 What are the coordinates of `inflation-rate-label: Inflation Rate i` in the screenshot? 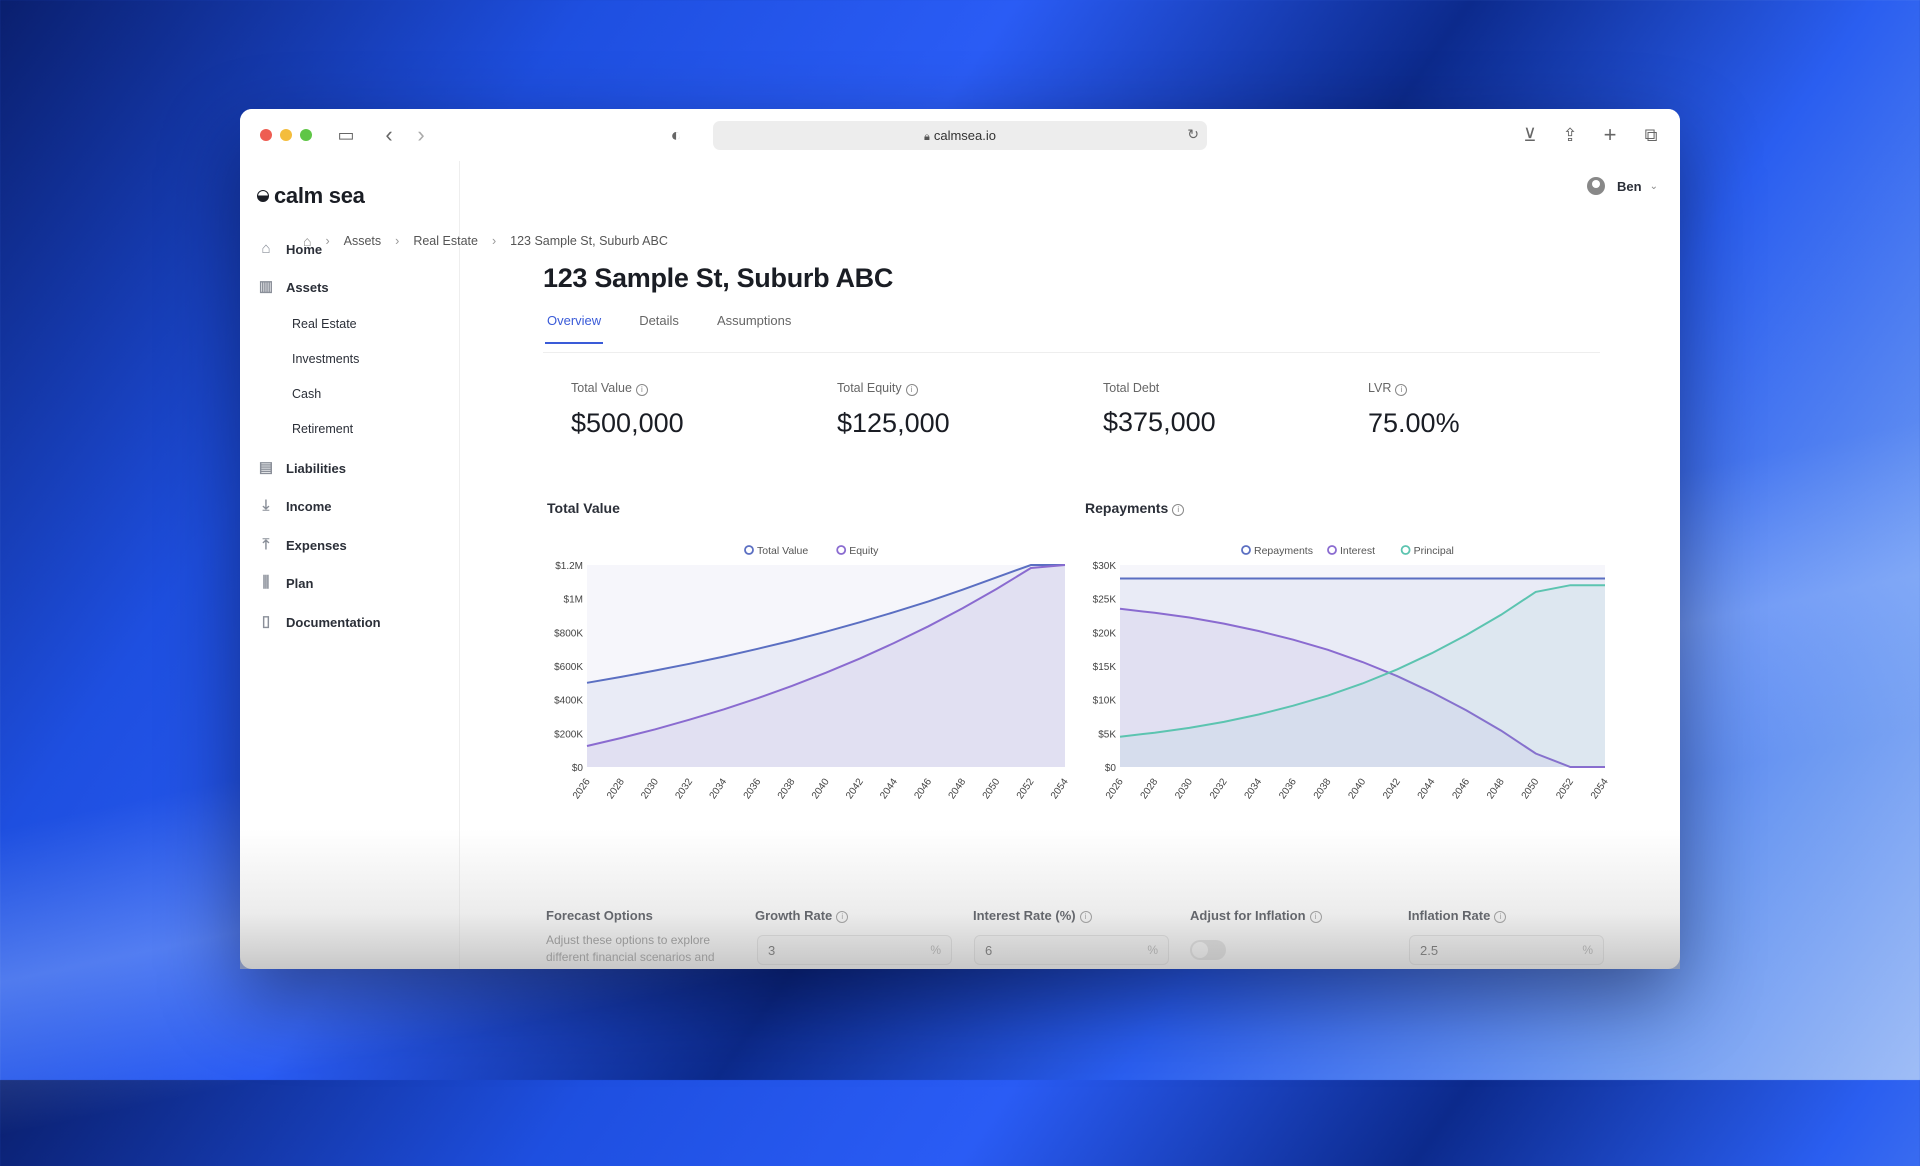 It's located at (1457, 915).